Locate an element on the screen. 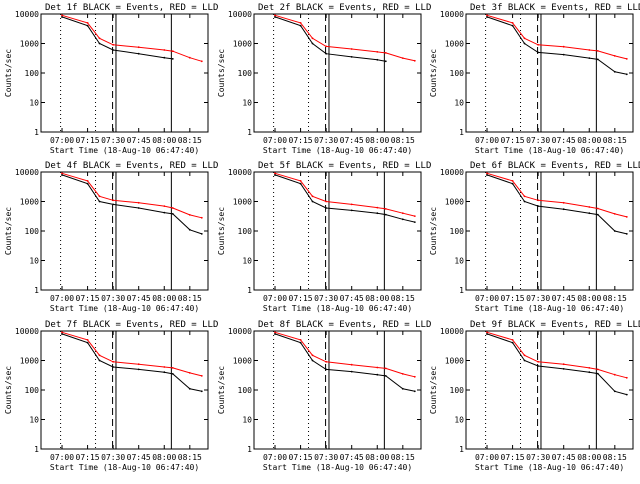 This screenshot has width=640, height=484. x-tick-label: 07:15 is located at coordinates (301, 457).